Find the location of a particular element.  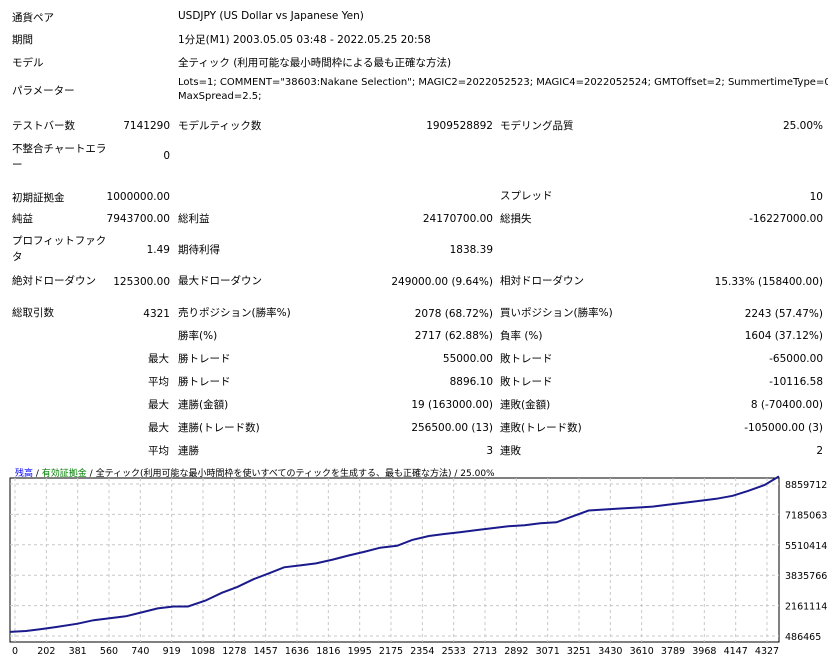

deposit-value: 1000000.00 is located at coordinates (138, 197).